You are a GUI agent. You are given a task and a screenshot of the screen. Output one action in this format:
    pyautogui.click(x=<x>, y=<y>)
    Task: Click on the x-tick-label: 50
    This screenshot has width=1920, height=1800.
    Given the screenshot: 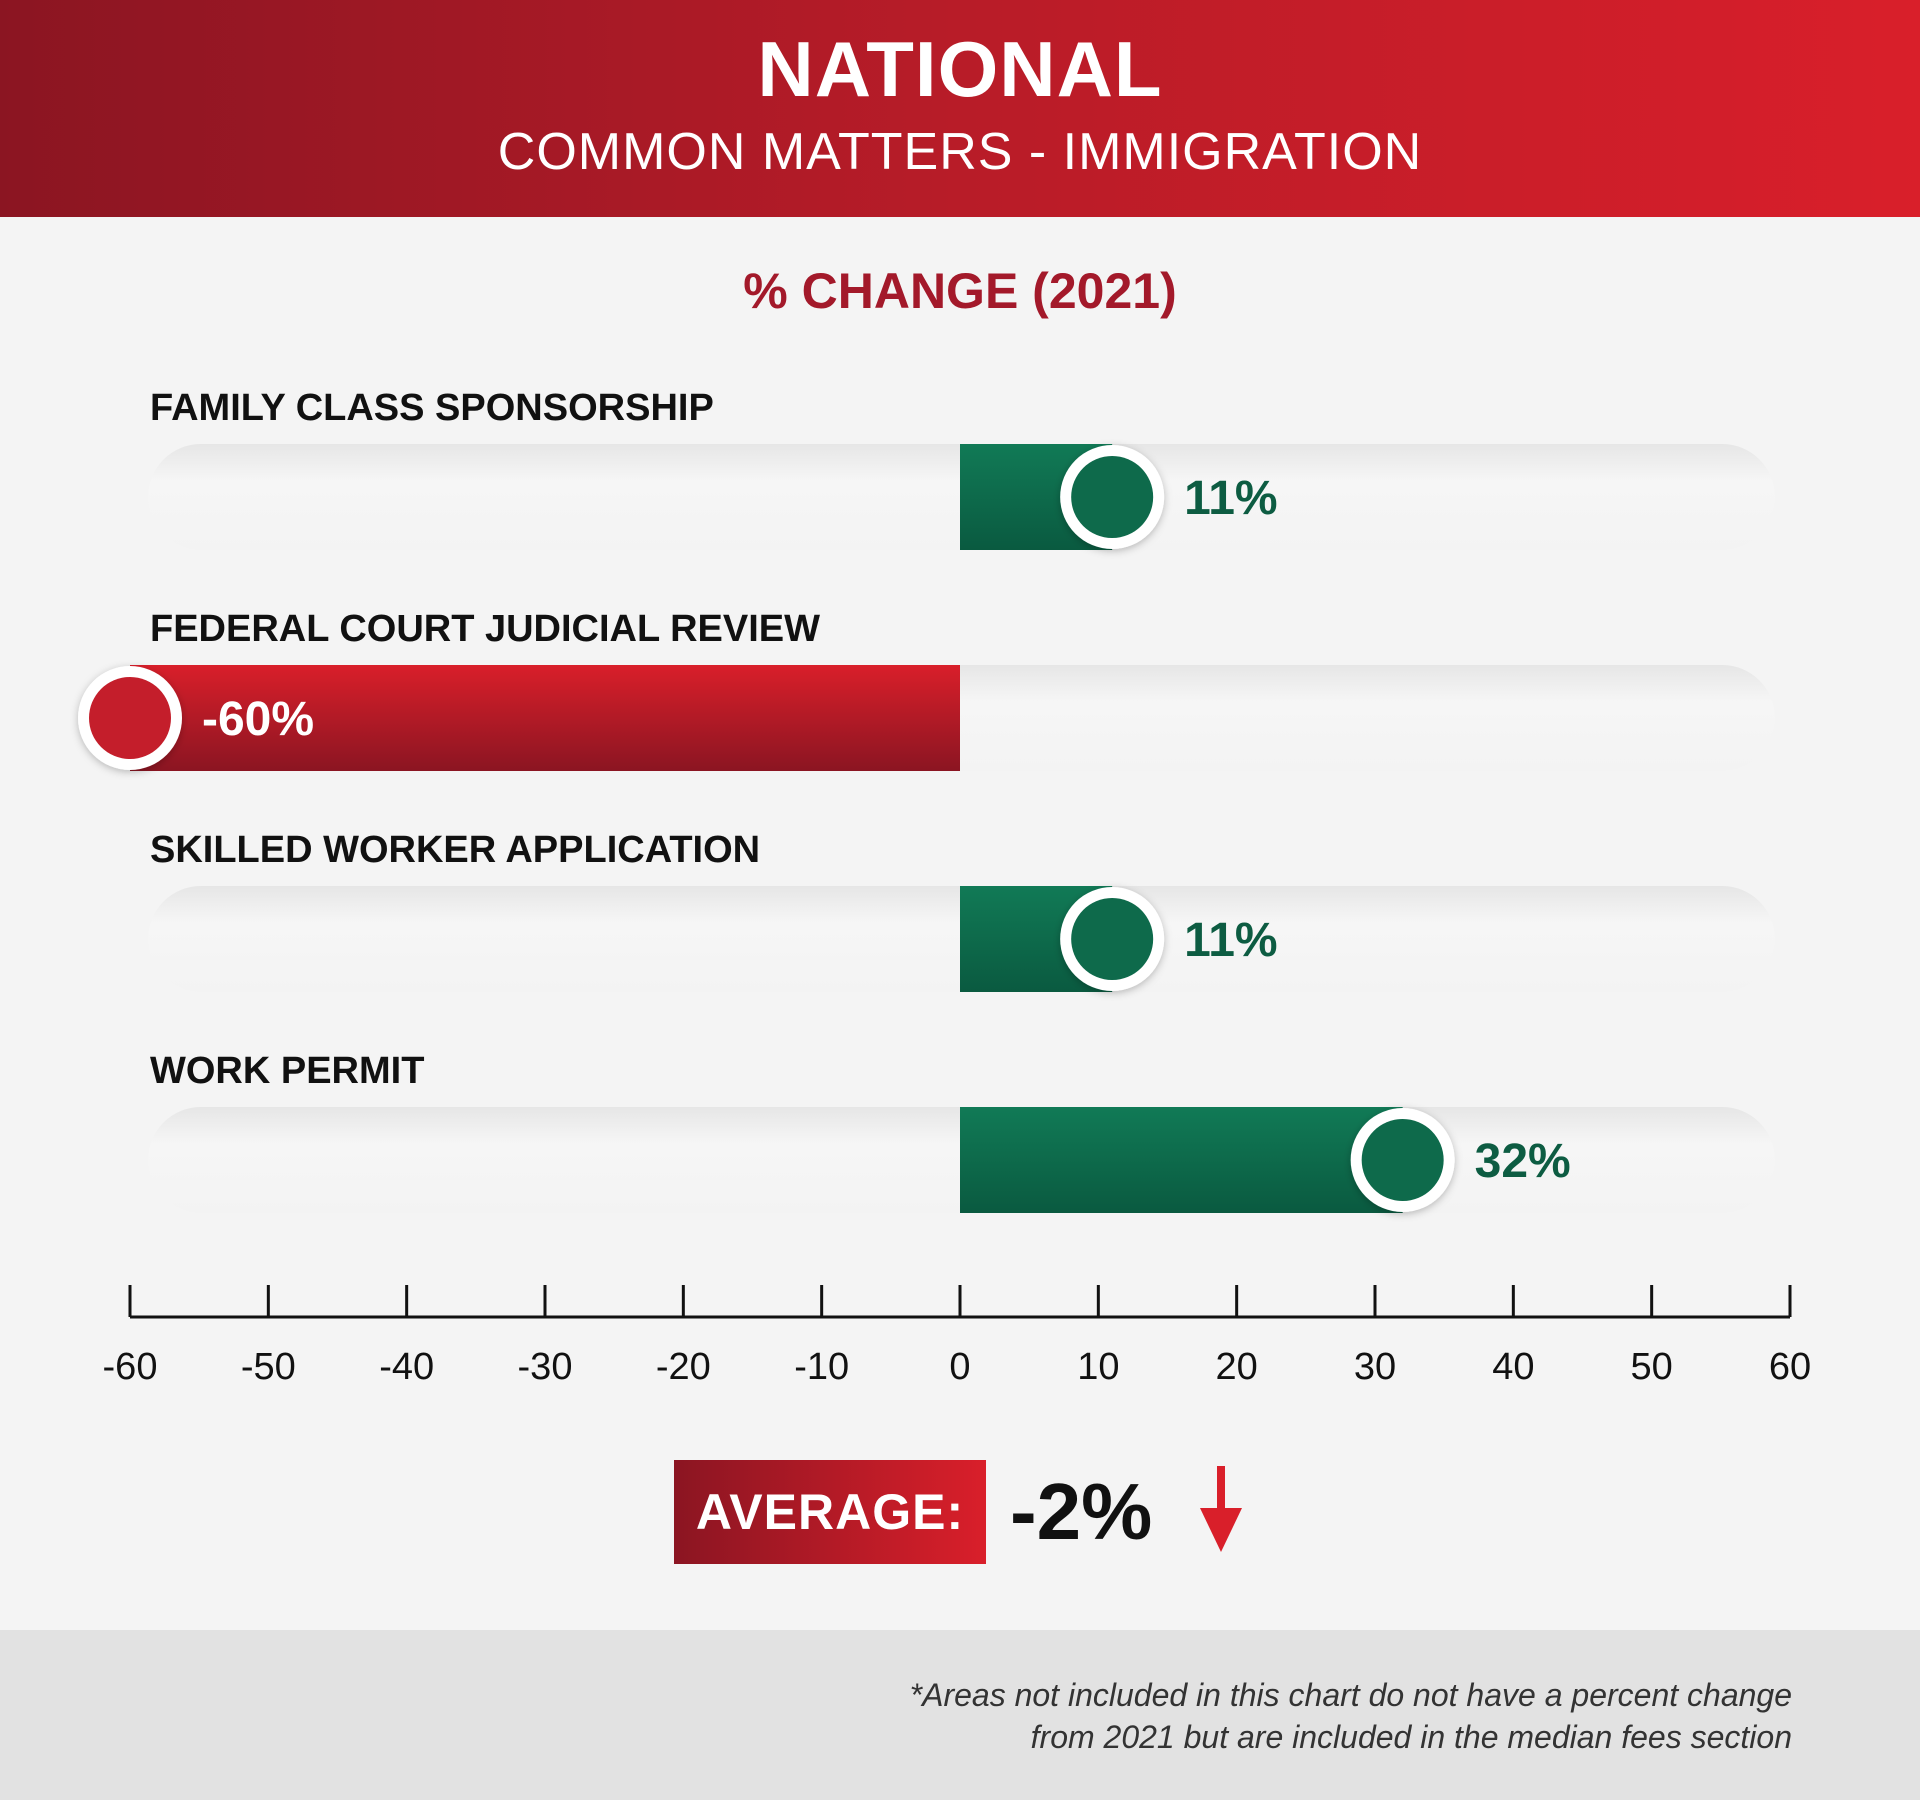 What is the action you would take?
    pyautogui.click(x=1652, y=1367)
    